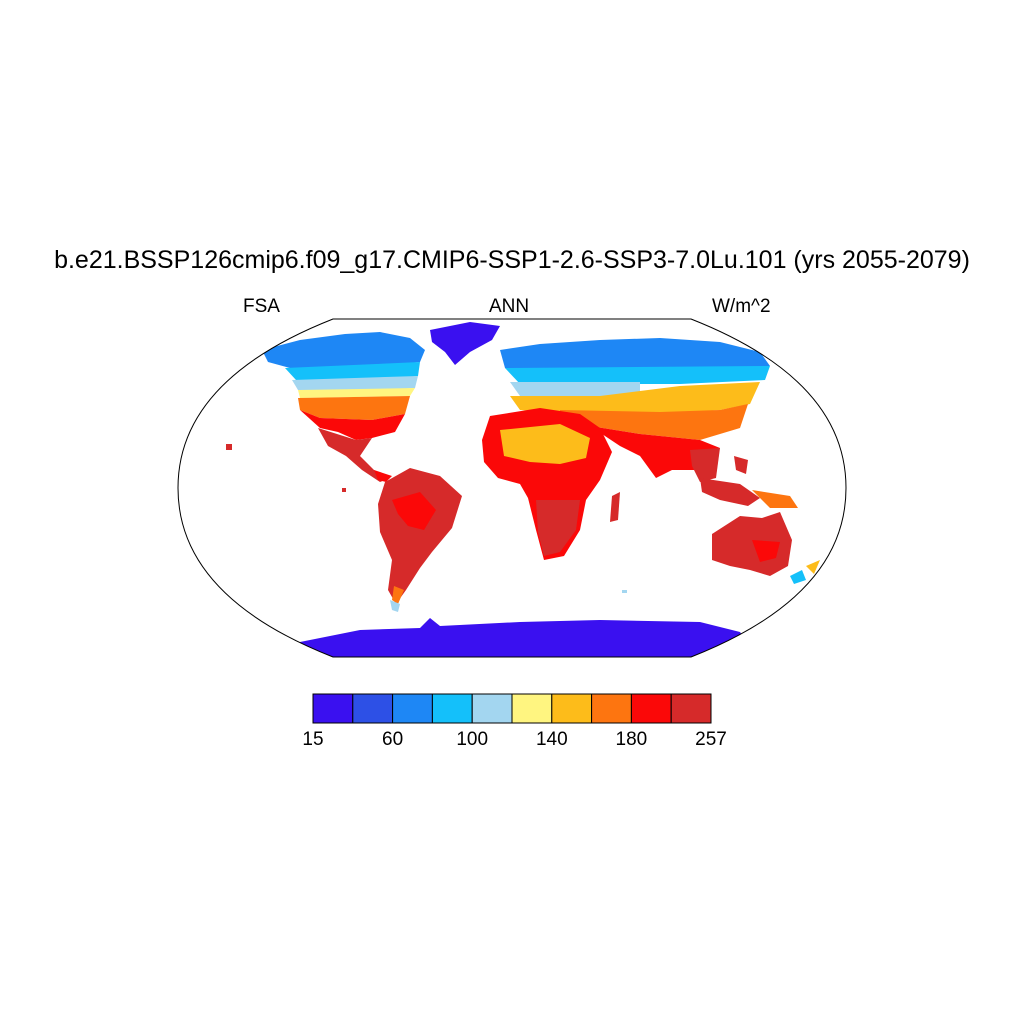 This screenshot has height=1024, width=1024. What do you see at coordinates (313, 739) in the screenshot?
I see `colorbar-tick-label: 15` at bounding box center [313, 739].